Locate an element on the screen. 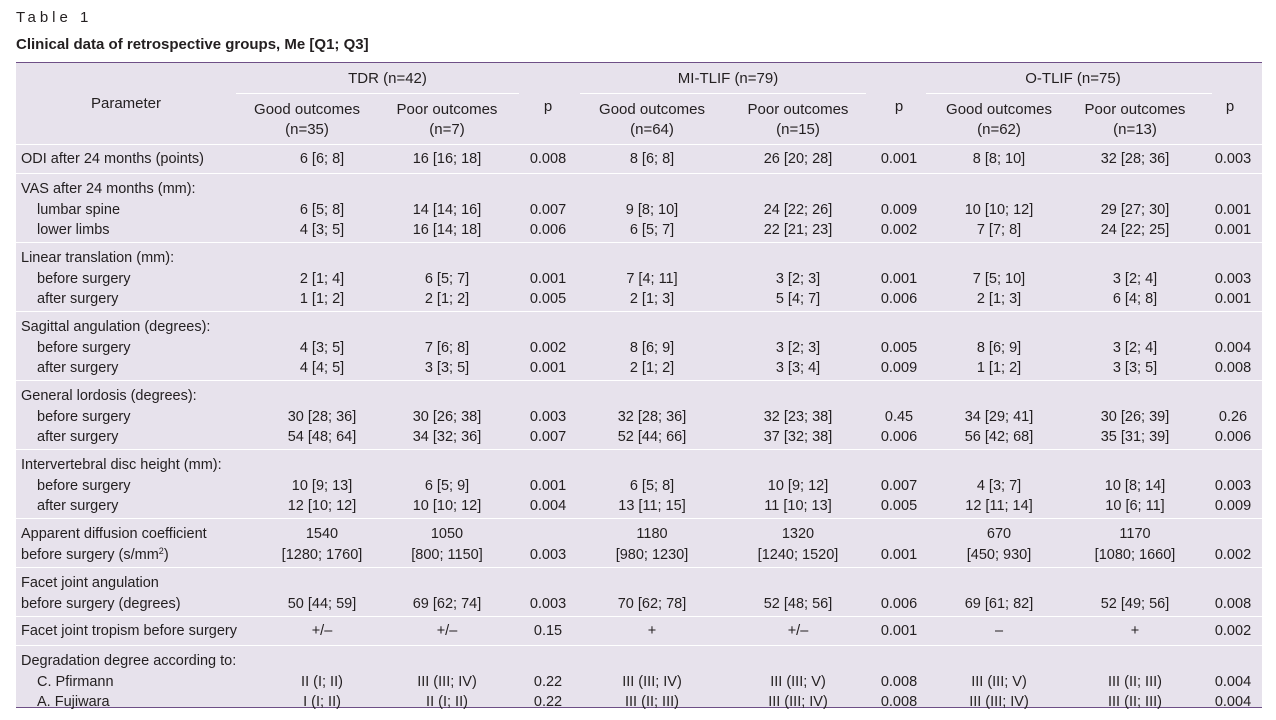  value-cell: III (III; V) is located at coordinates (999, 681).